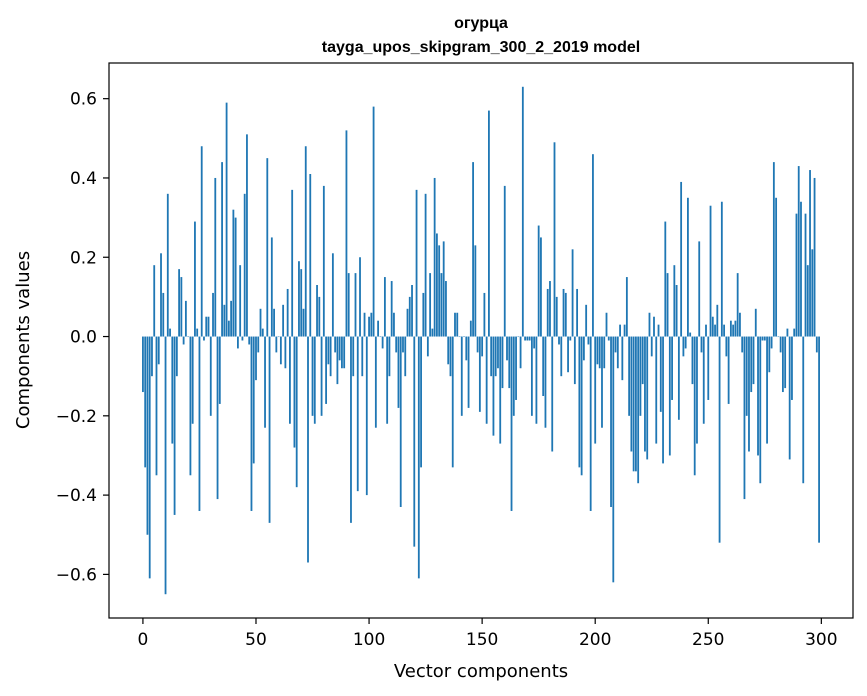 The height and width of the screenshot is (696, 867). What do you see at coordinates (256, 640) in the screenshot?
I see `x-tick-label: 50` at bounding box center [256, 640].